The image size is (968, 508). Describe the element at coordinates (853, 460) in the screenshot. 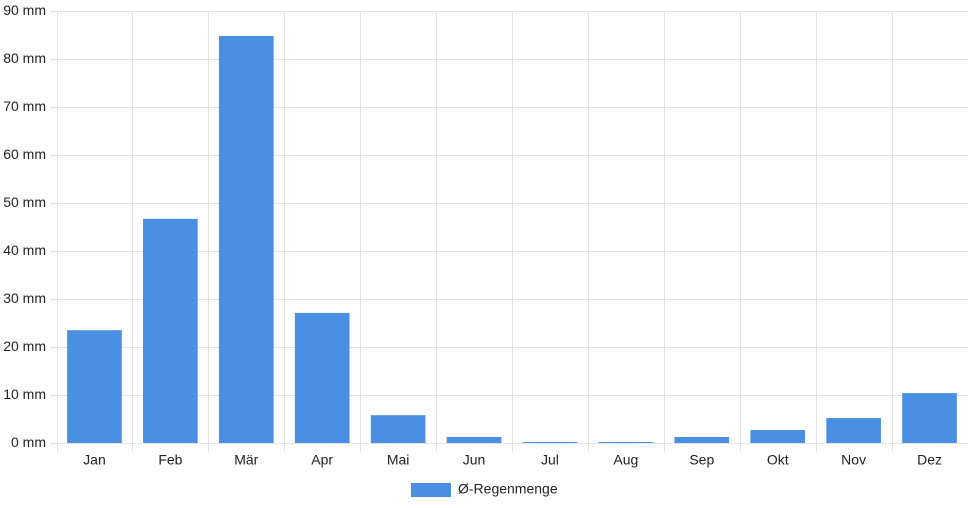

I see `x-tick-label: Nov` at that location.